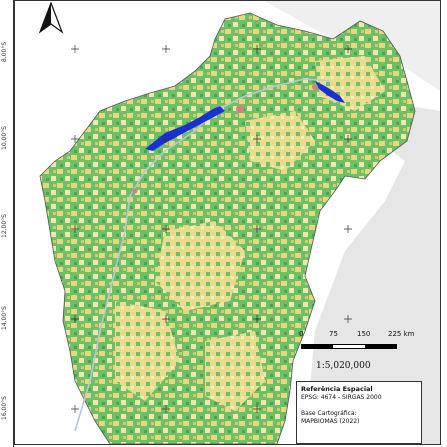  What do you see at coordinates (4, 51) in the screenshot?
I see `latitude-label: 8,00°S` at bounding box center [4, 51].